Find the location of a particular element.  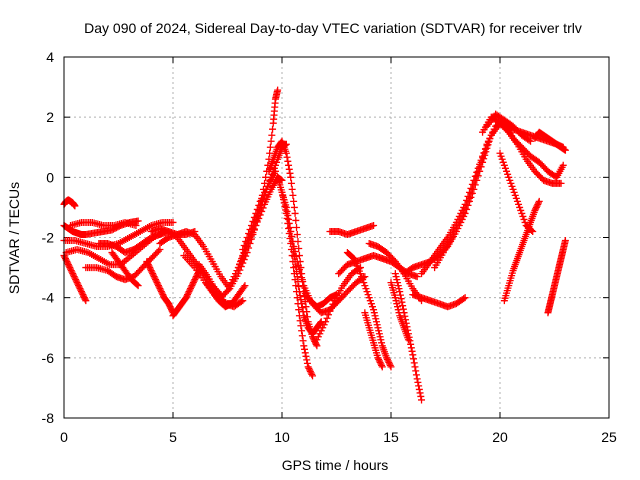

y-tick-label: -4 is located at coordinates (48, 298).